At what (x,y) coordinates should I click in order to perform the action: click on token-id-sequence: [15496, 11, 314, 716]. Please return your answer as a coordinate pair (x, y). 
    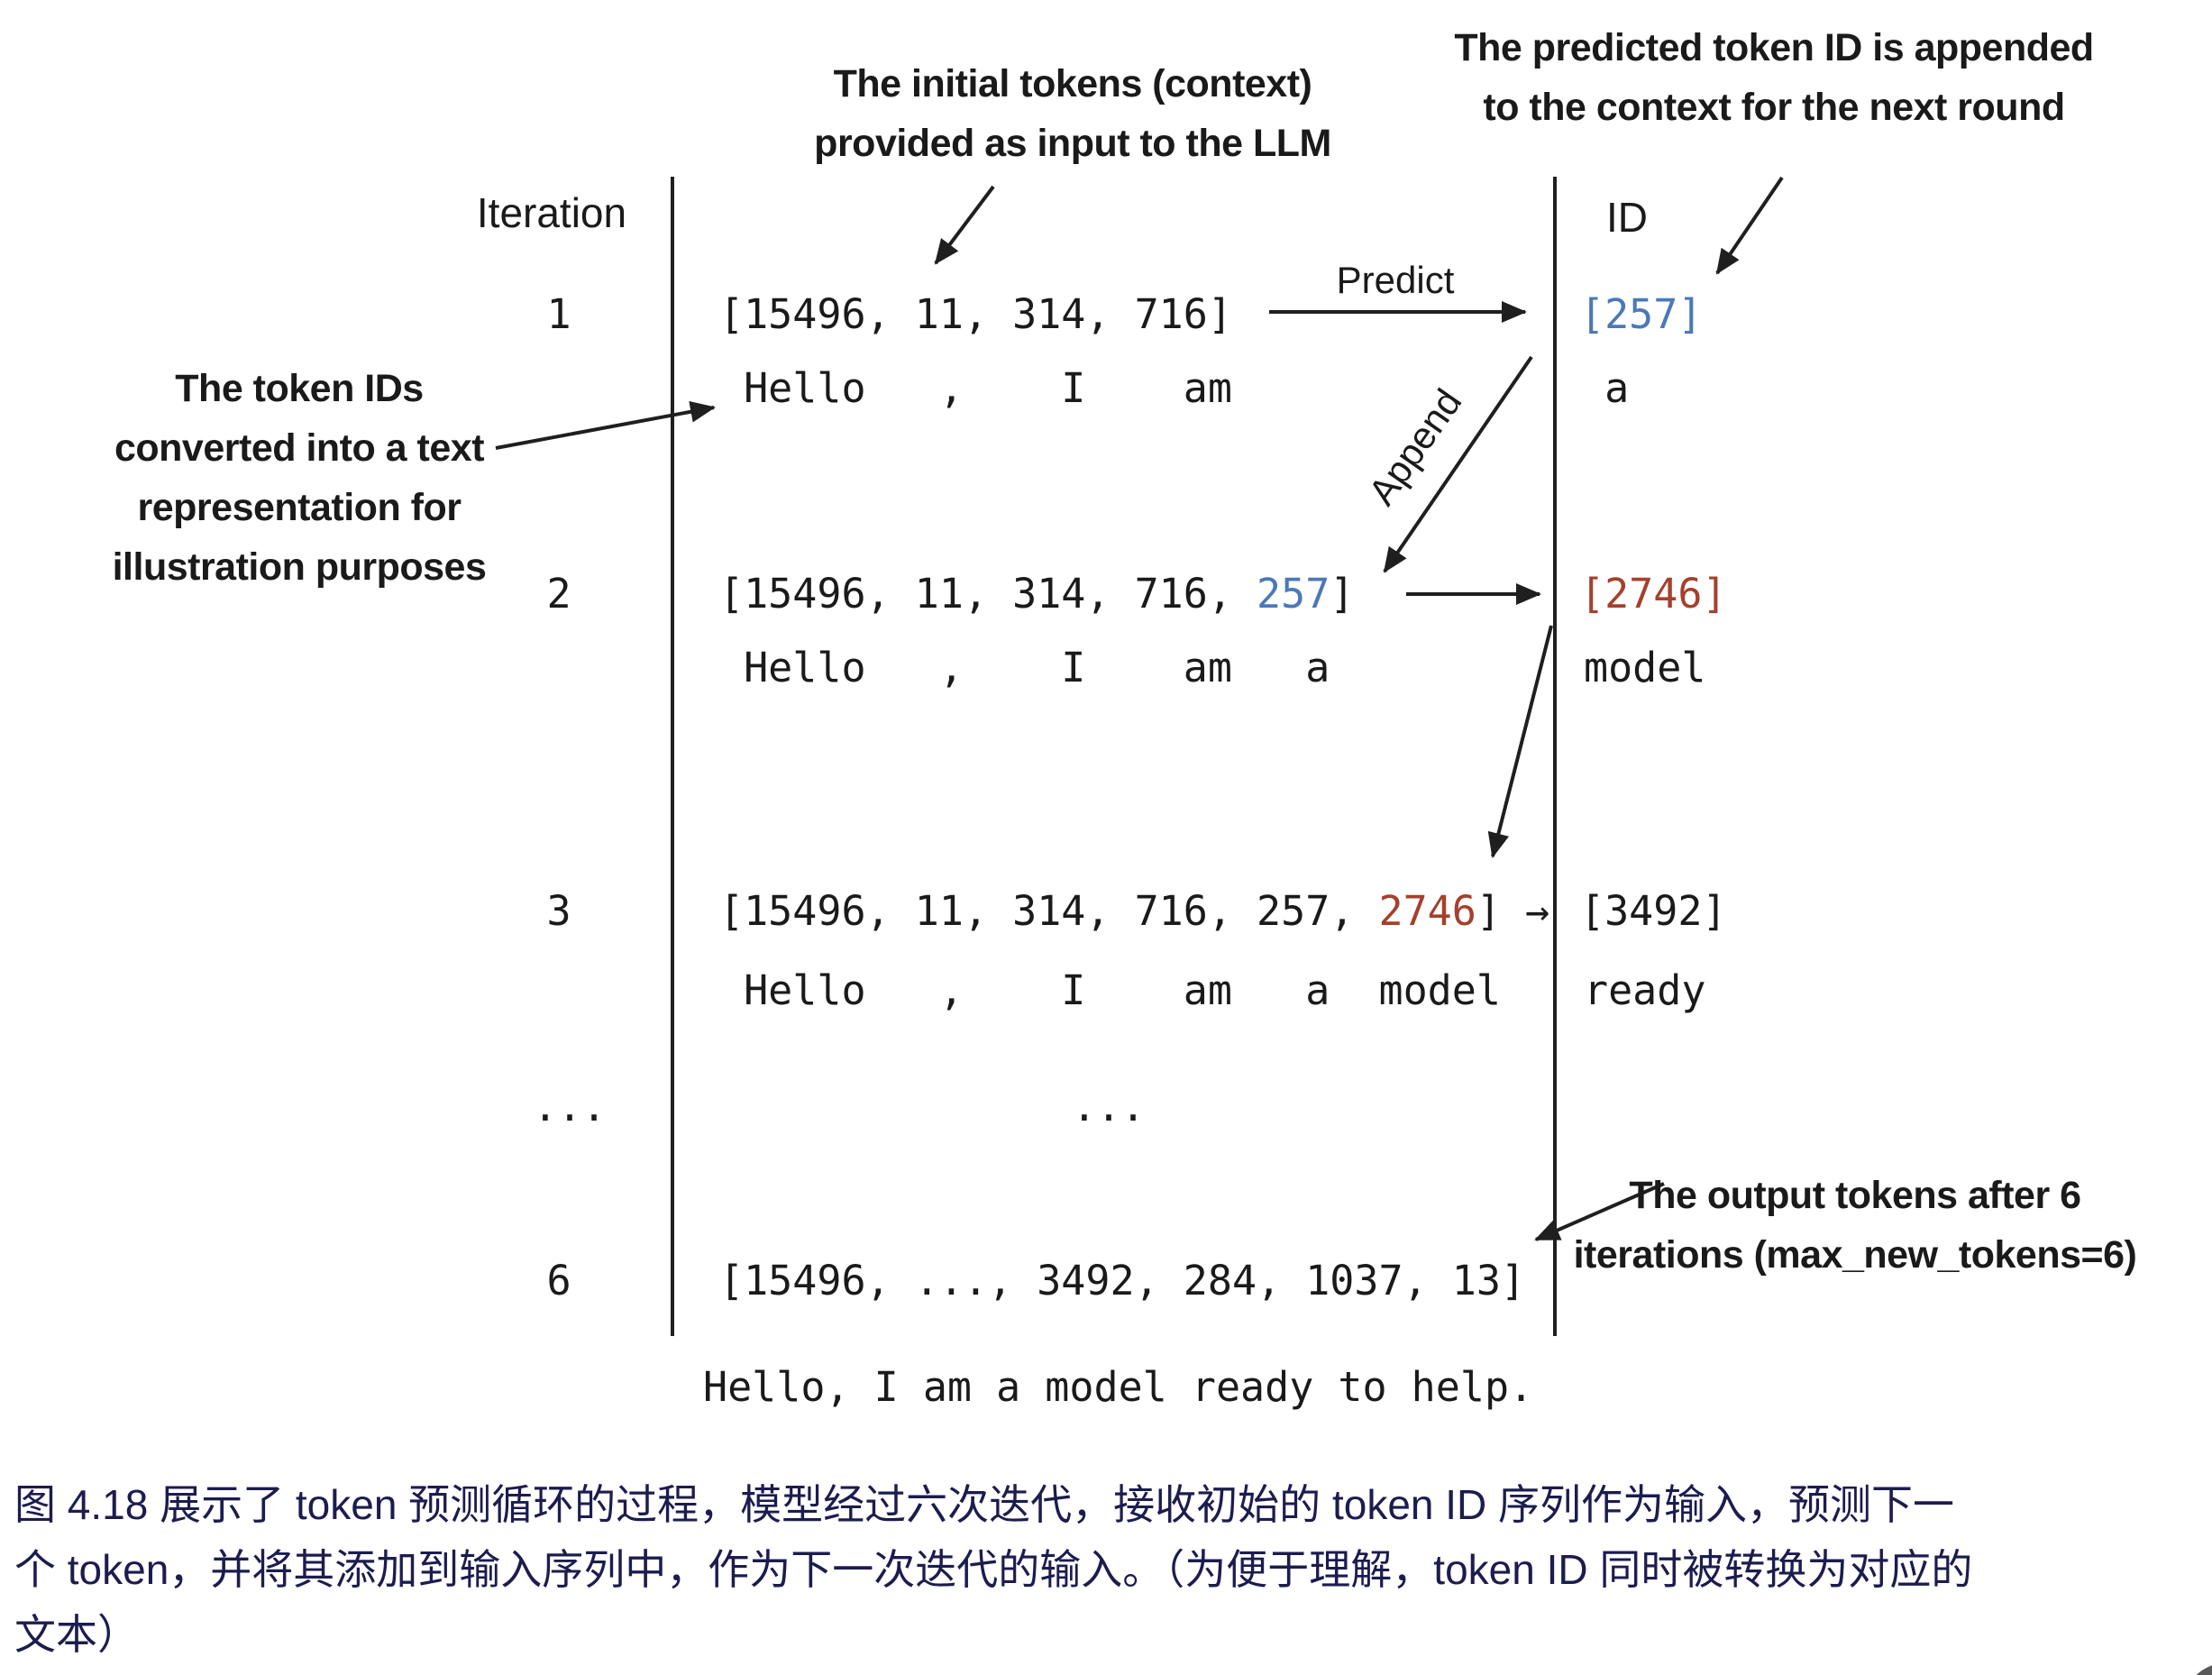
    Looking at the image, I should click on (976, 314).